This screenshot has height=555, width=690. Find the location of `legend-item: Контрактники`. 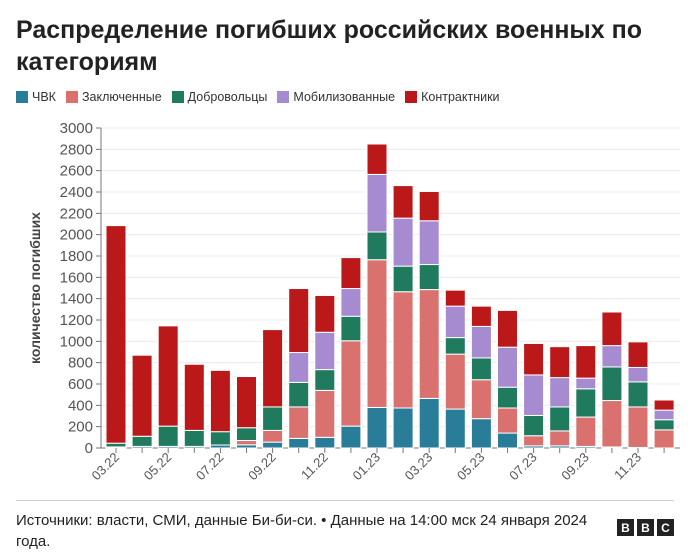

legend-item: Контрактники is located at coordinates (452, 97).